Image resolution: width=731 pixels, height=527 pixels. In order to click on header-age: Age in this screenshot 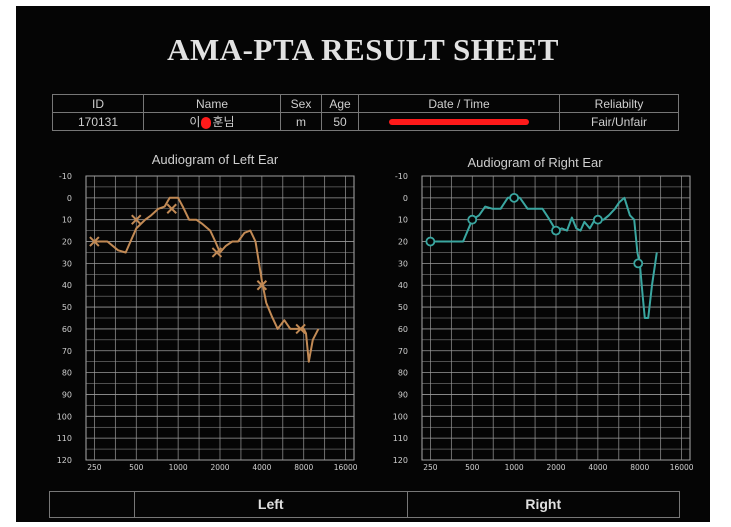, I will do `click(340, 103)`.